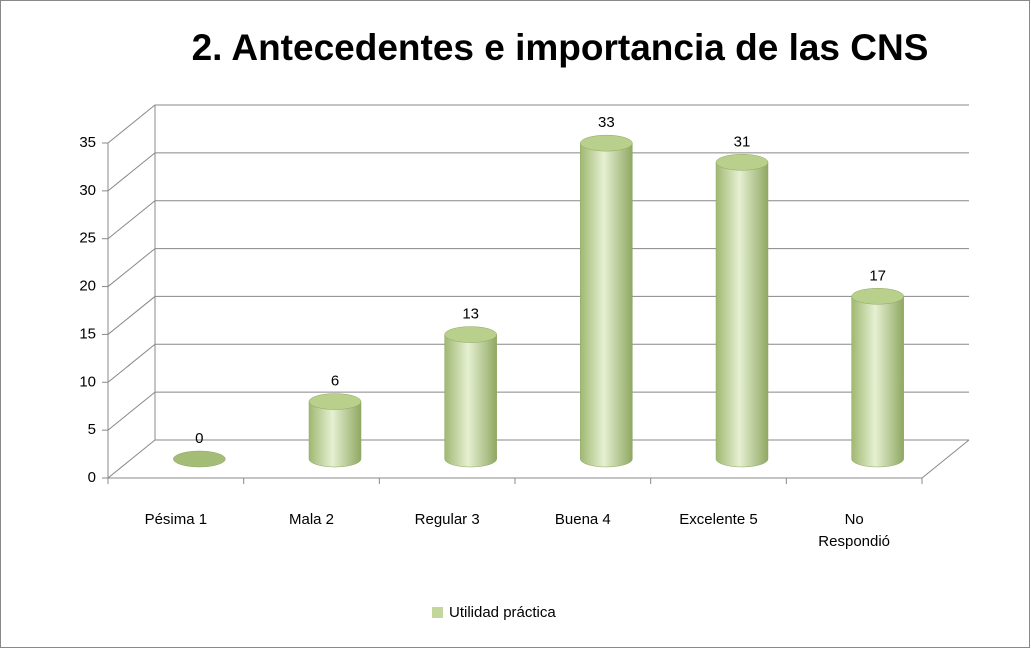 Image resolution: width=1031 pixels, height=649 pixels. Describe the element at coordinates (87, 190) in the screenshot. I see `y-tick-label: 30` at that location.